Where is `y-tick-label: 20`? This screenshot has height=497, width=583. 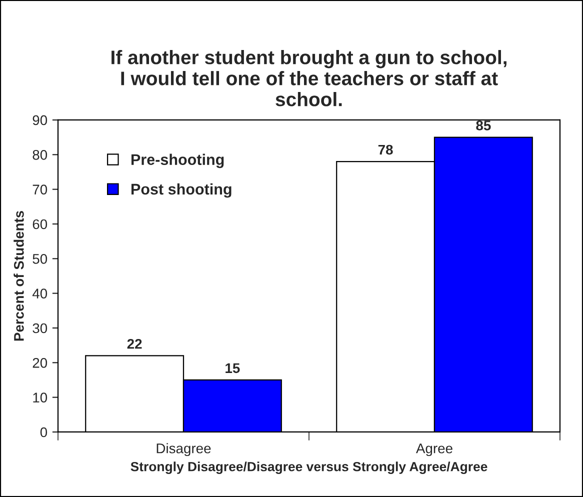
y-tick-label: 20 is located at coordinates (40, 363).